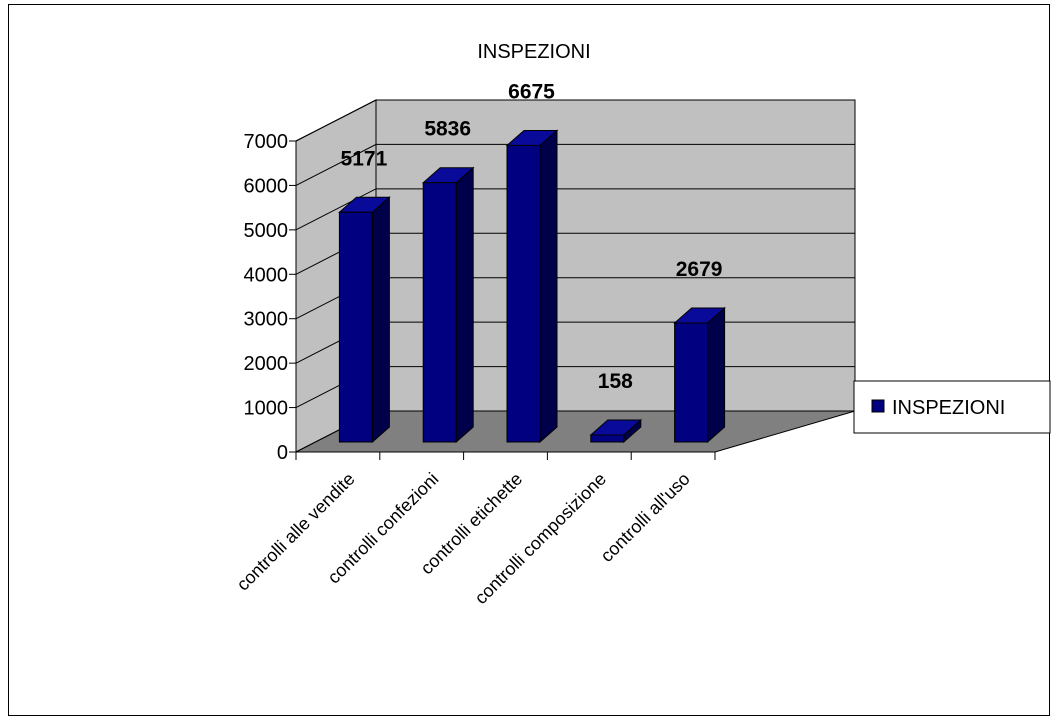  Describe the element at coordinates (645, 517) in the screenshot. I see `x-tick-label: controlli all'uso` at that location.